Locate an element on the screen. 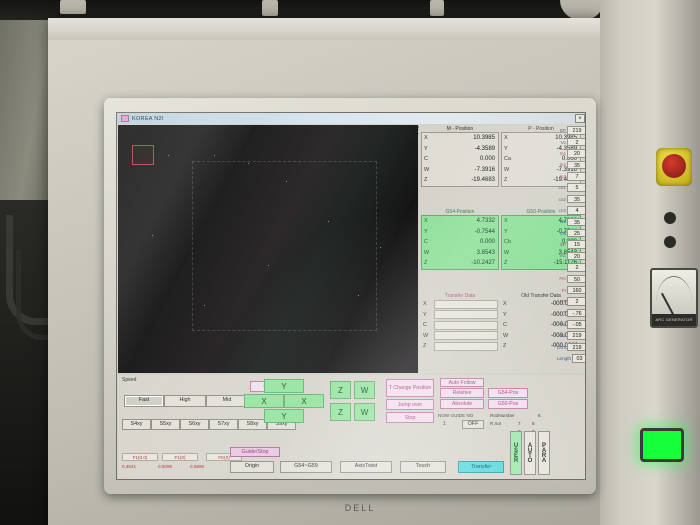 The height and width of the screenshot is (525, 700). param-row: In3 7 is located at coordinates (571, 176).